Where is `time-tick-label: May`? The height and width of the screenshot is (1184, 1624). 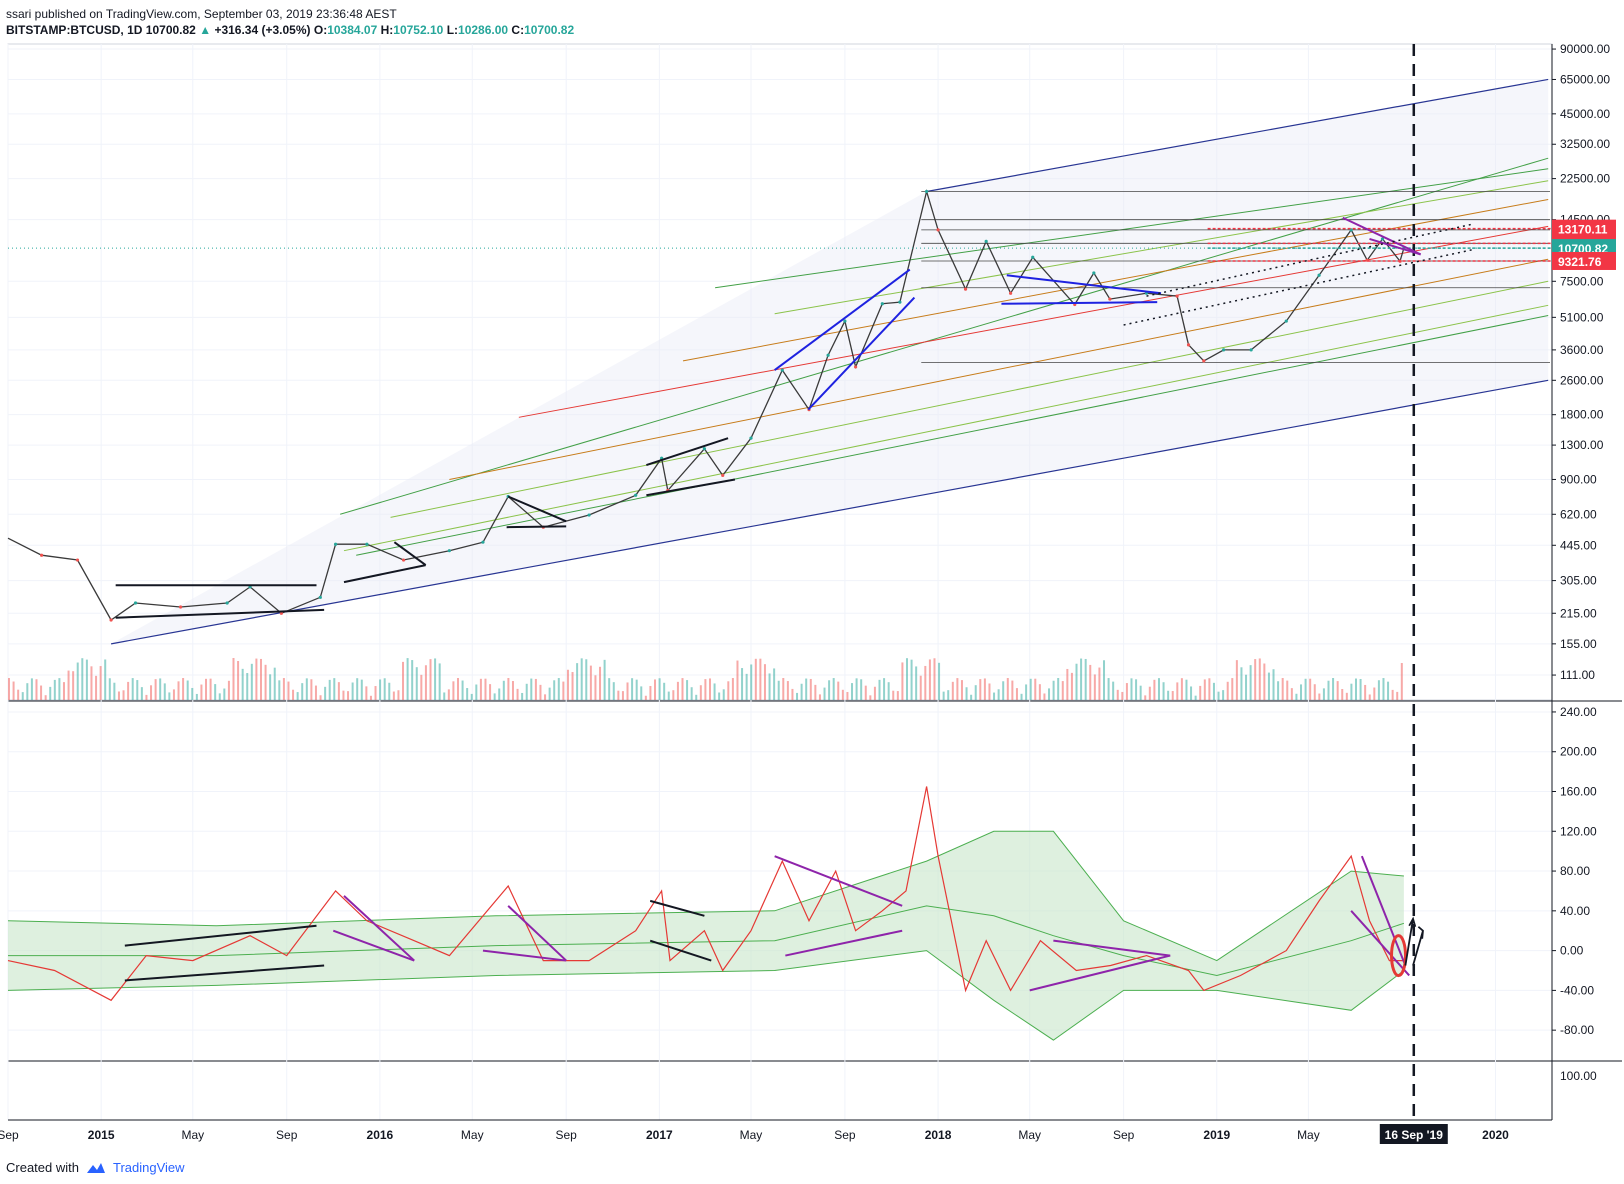 time-tick-label: May is located at coordinates (472, 1135).